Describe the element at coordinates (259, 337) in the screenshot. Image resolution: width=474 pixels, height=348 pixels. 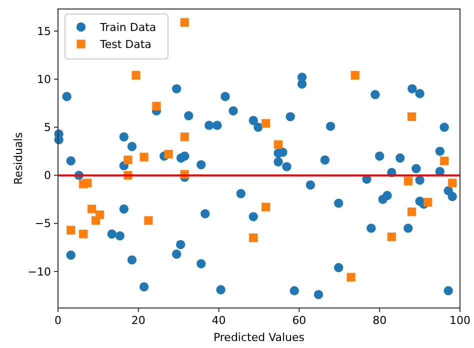
I see `x-axis-title: Predicted Values` at that location.